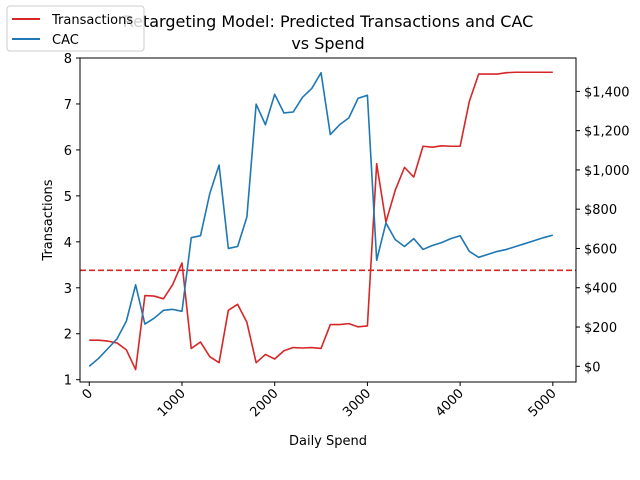  What do you see at coordinates (68, 197) in the screenshot?
I see `y-left-tick-label: 5` at bounding box center [68, 197].